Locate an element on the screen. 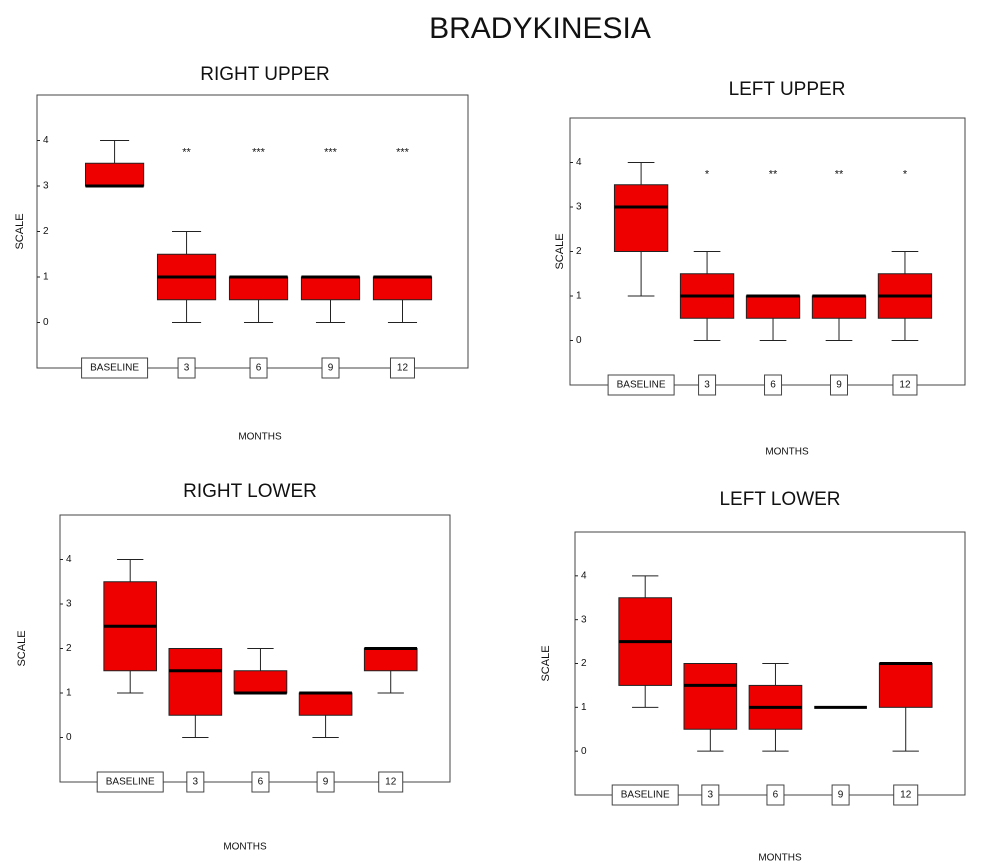 Image resolution: width=981 pixels, height=864 pixels. chart-title: LEFT LOWER is located at coordinates (779, 499).